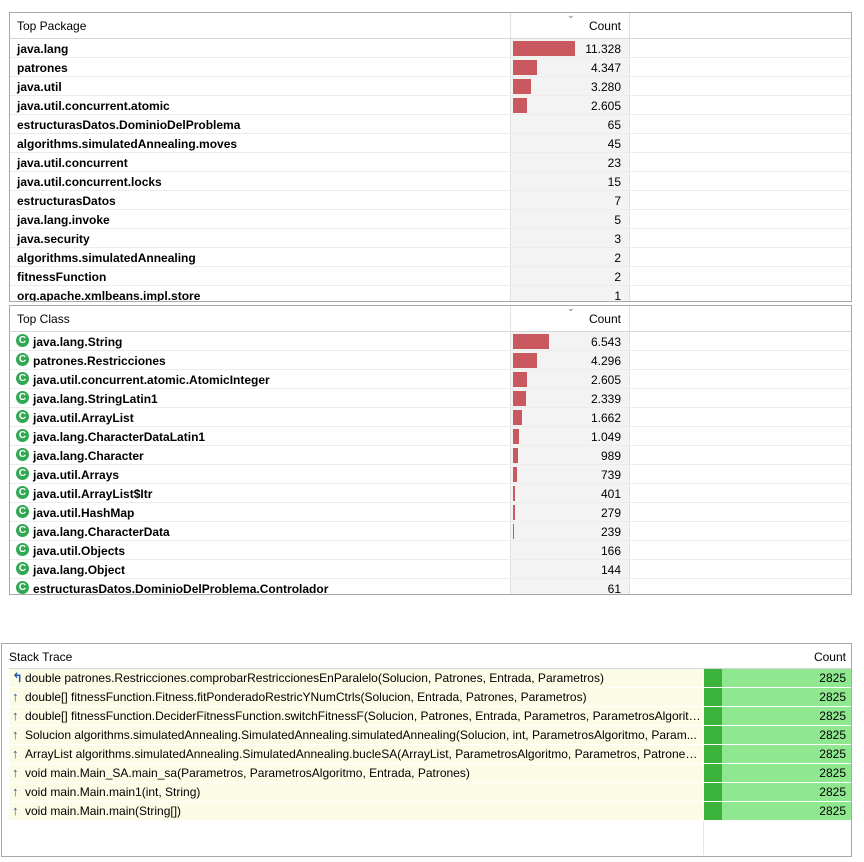 This screenshot has height=862, width=864. What do you see at coordinates (95, 399) in the screenshot?
I see `class-name: java.lang.StringLatin1` at bounding box center [95, 399].